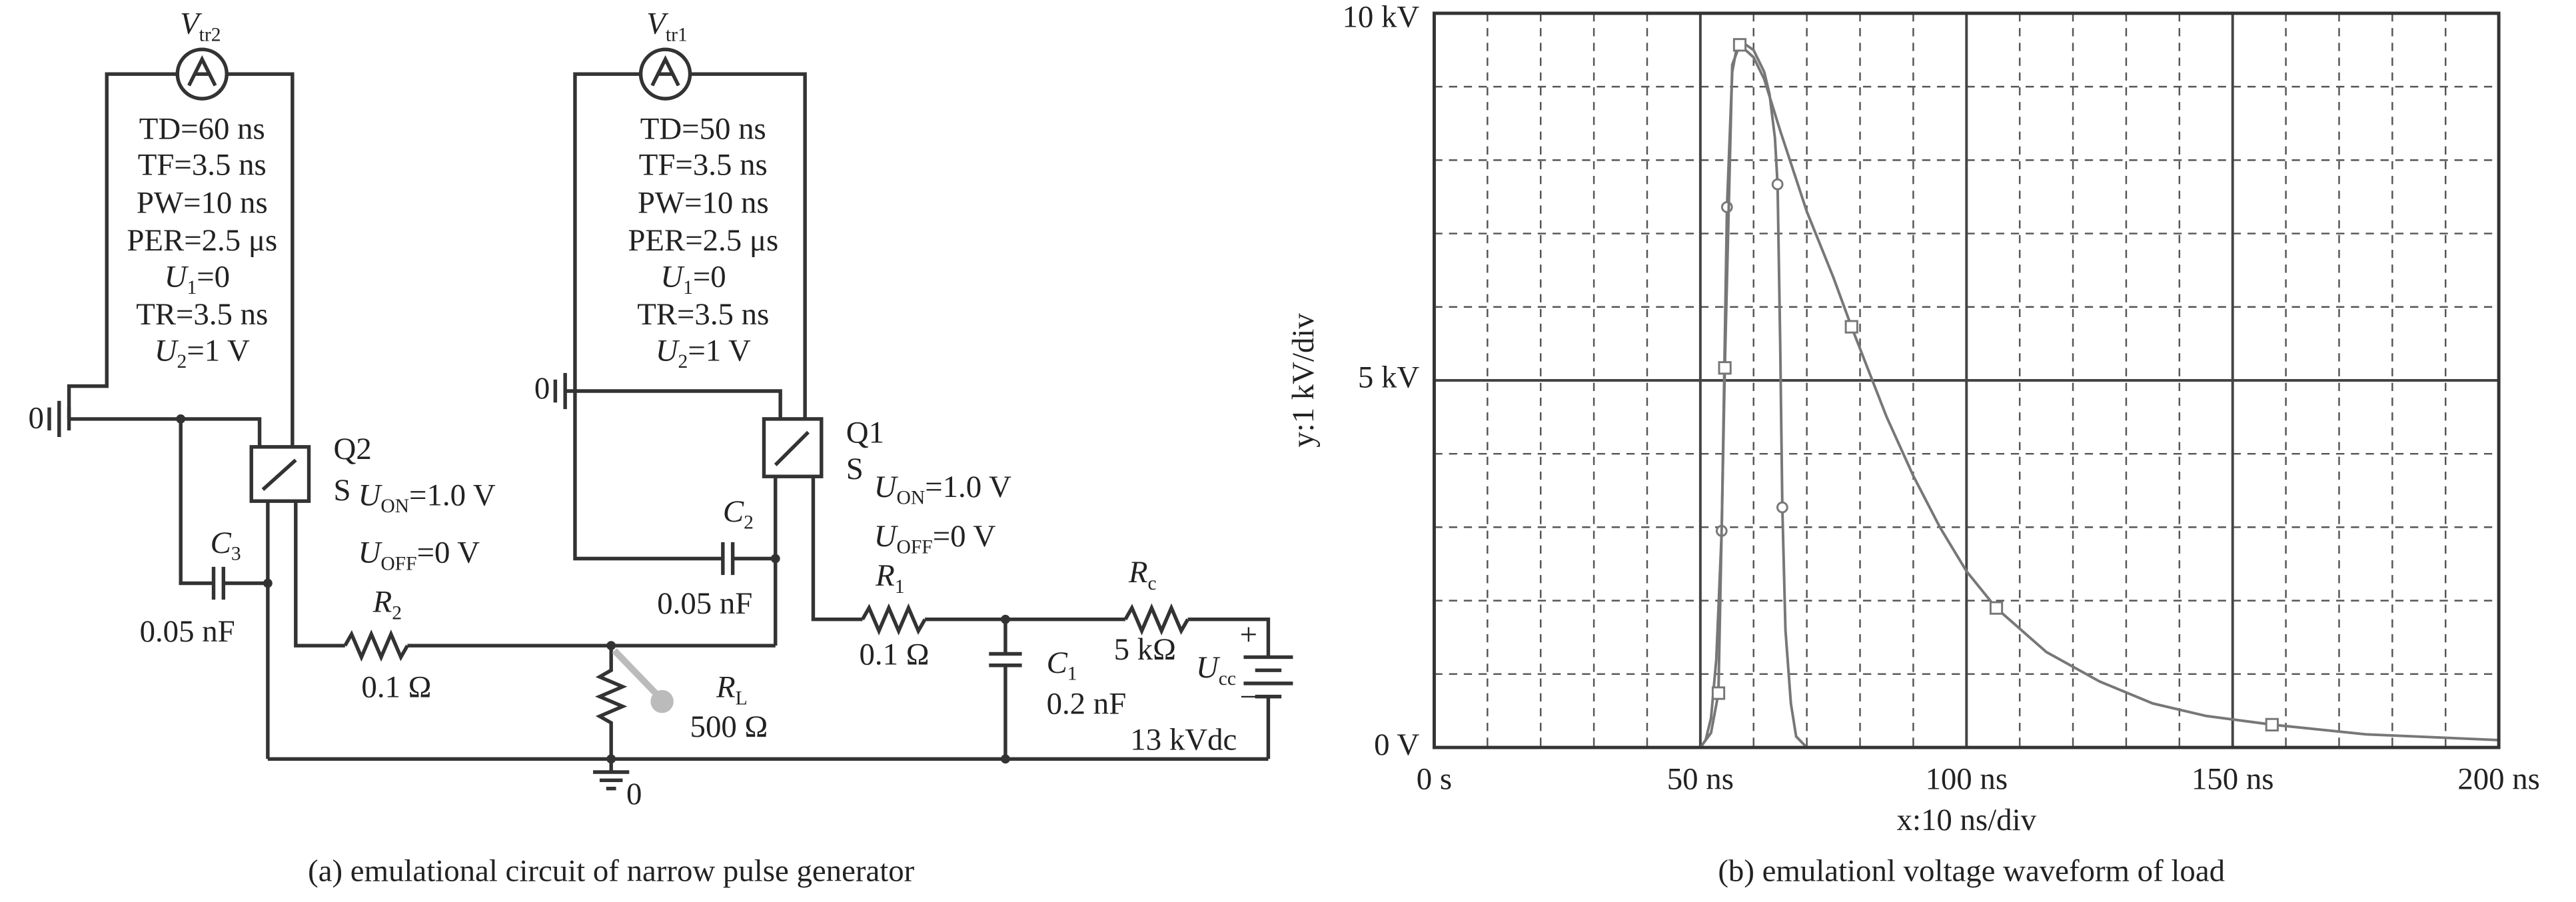 The image size is (2576, 902). I want to click on label-tail: =0, so click(709, 276).